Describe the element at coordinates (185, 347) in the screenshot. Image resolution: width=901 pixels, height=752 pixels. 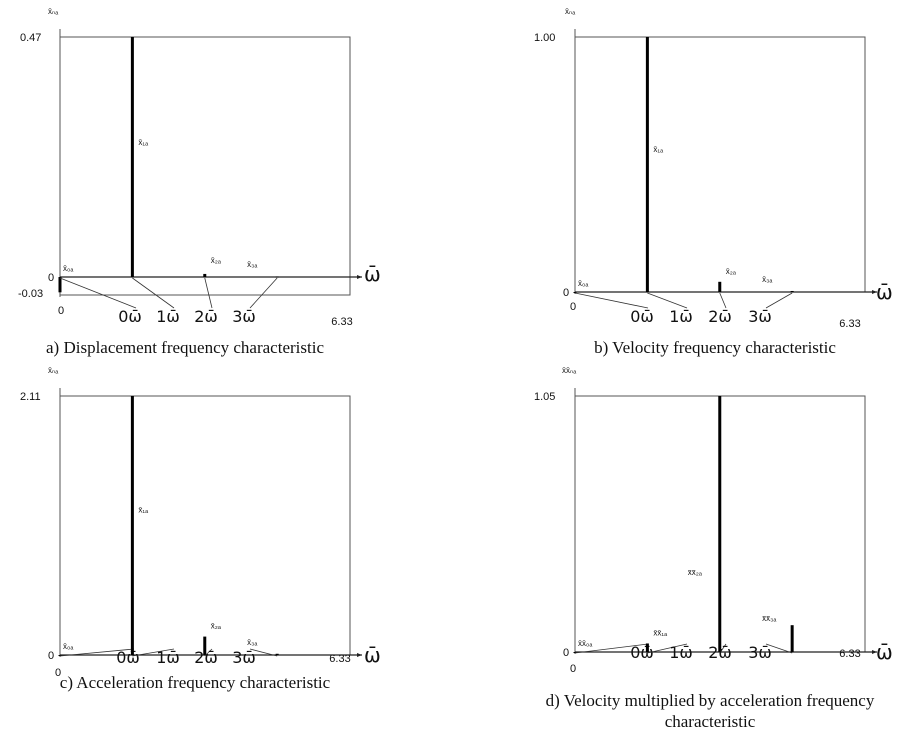
I see `caption-a: a) Displacement frequency characteristic` at that location.